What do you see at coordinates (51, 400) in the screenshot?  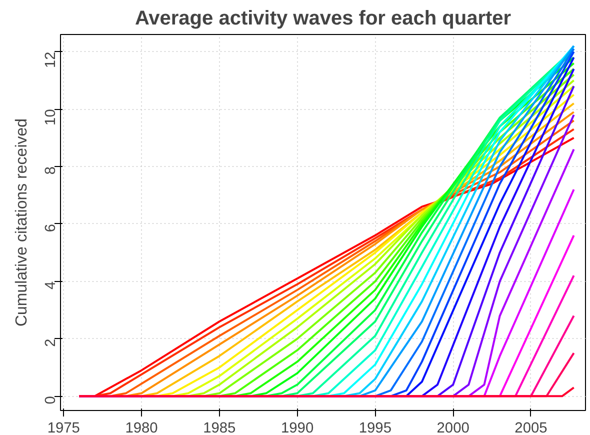 I see `y-tick-label: 0` at bounding box center [51, 400].